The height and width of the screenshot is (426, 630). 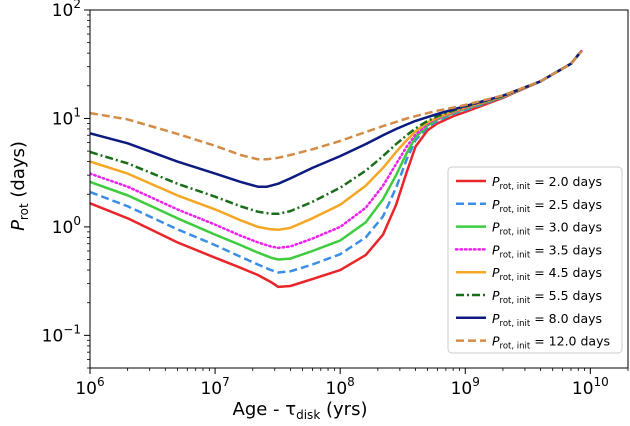 I want to click on y-axis-title: Prot (days), so click(x=19, y=186).